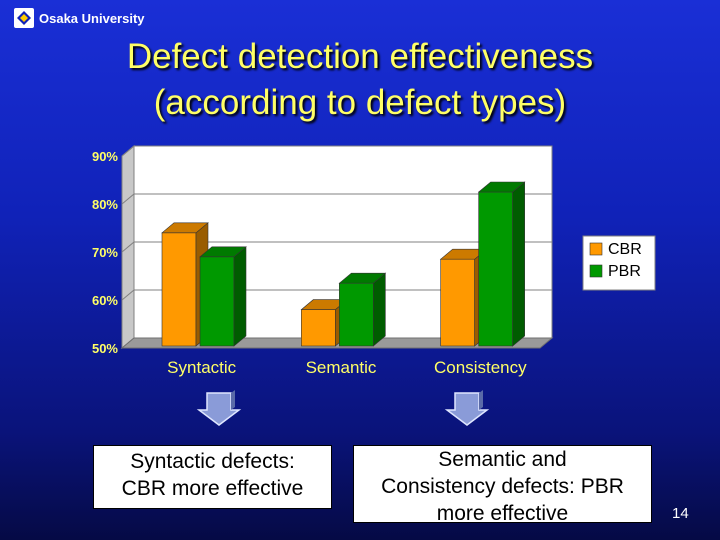 The image size is (720, 540). What do you see at coordinates (201, 367) in the screenshot?
I see `category-label-syntactic: Syntactic` at bounding box center [201, 367].